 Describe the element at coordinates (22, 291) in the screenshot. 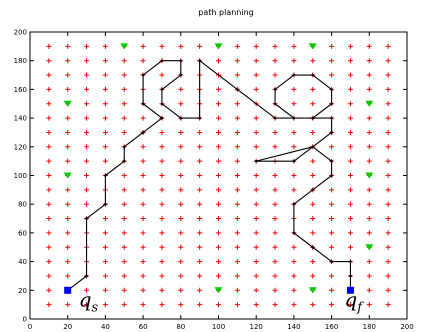

I see `y-tick-label: 20` at that location.